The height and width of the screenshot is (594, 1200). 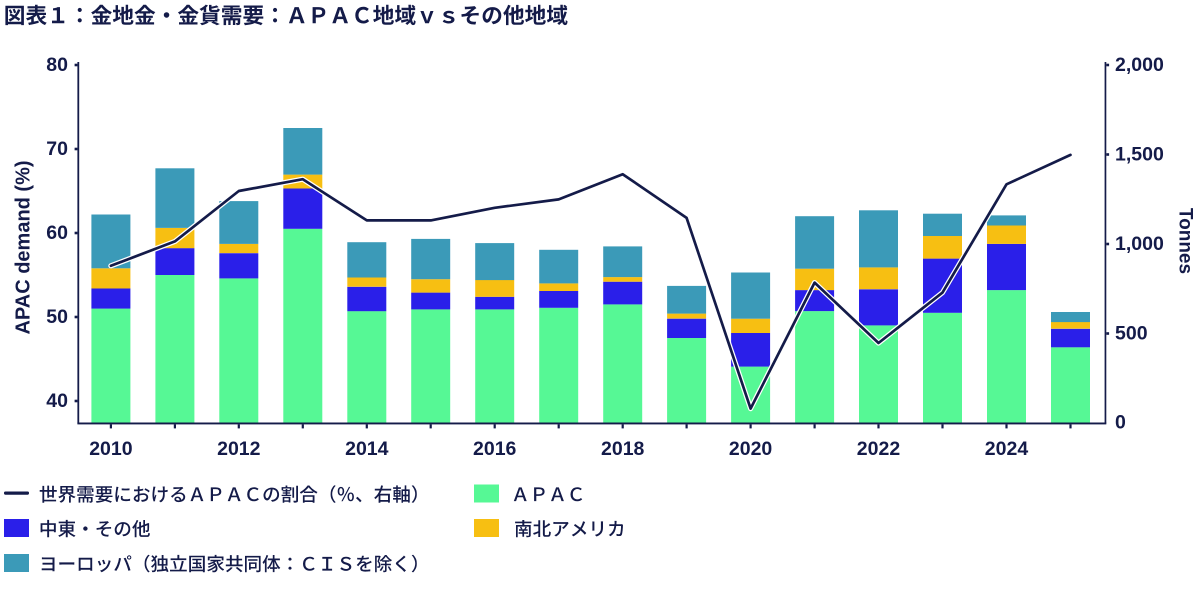 What do you see at coordinates (57, 65) in the screenshot?
I see `svg-text: 80` at bounding box center [57, 65].